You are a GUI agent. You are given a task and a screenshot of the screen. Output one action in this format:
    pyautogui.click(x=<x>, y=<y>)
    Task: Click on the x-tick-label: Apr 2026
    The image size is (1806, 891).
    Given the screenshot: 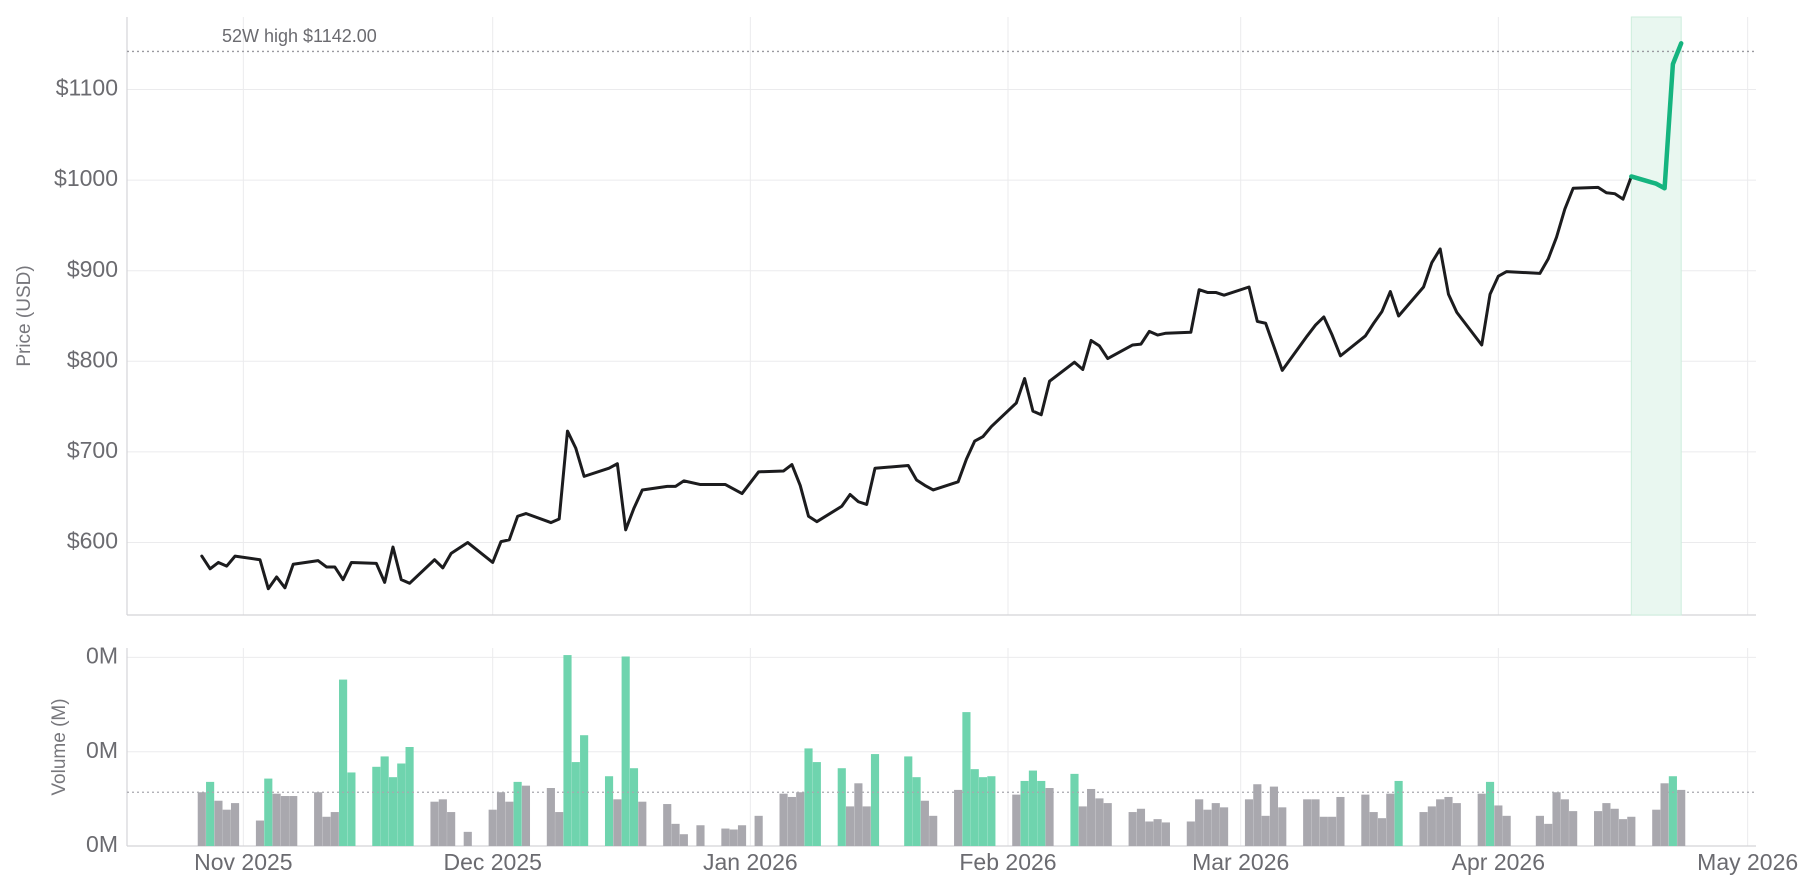 What is the action you would take?
    pyautogui.click(x=1498, y=862)
    